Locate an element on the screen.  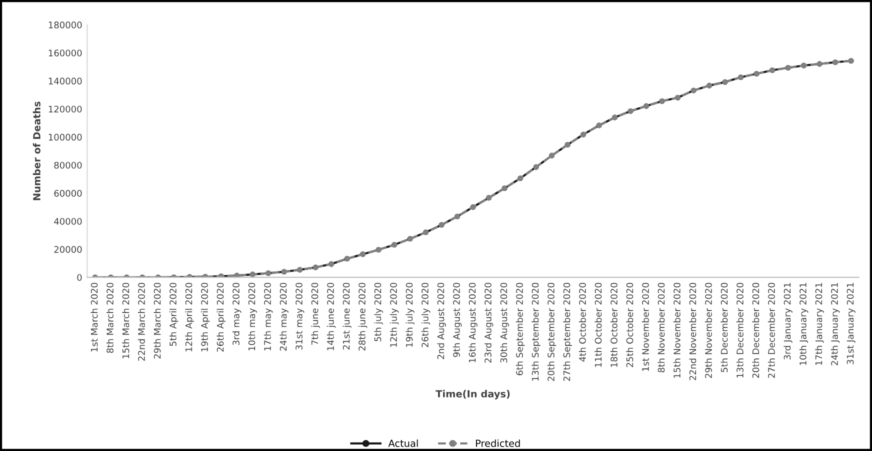
x-tick-label: 3rd may 2020 is located at coordinates (237, 313).